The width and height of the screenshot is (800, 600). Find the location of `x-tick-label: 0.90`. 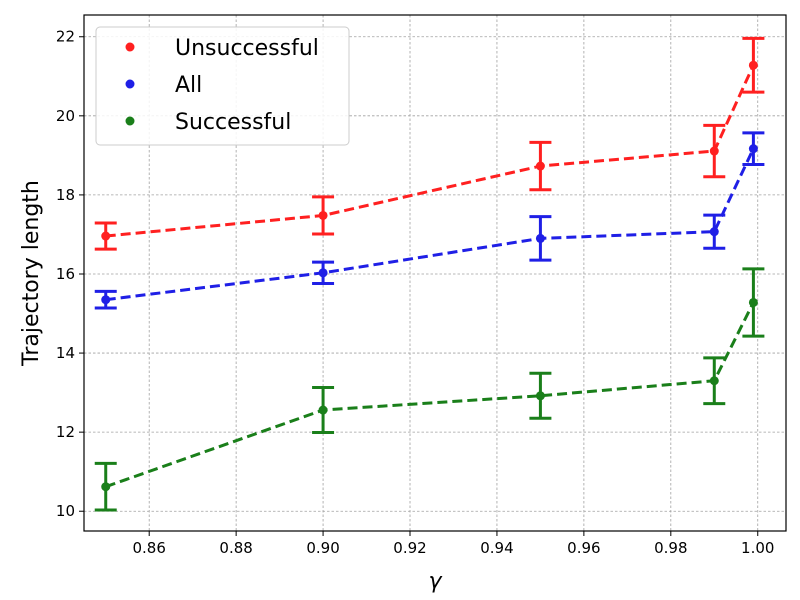

x-tick-label: 0.90 is located at coordinates (322, 548).